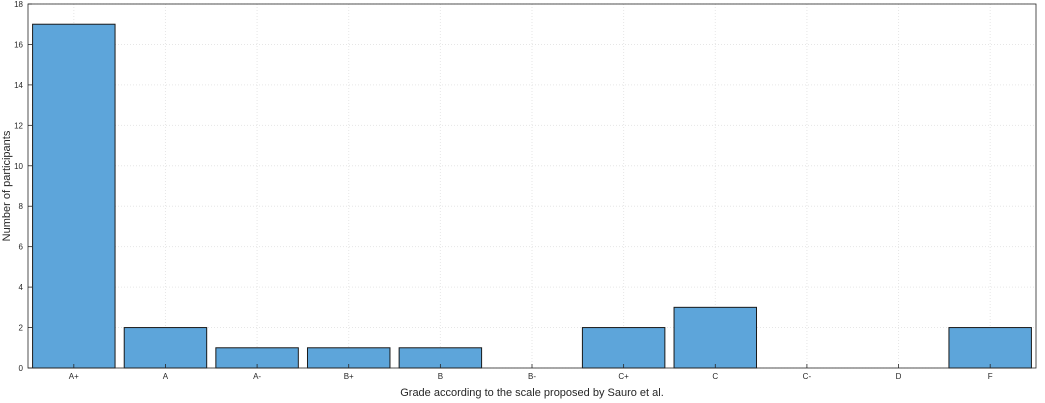 The image size is (1045, 403). I want to click on x-tick-label: A+, so click(74, 376).